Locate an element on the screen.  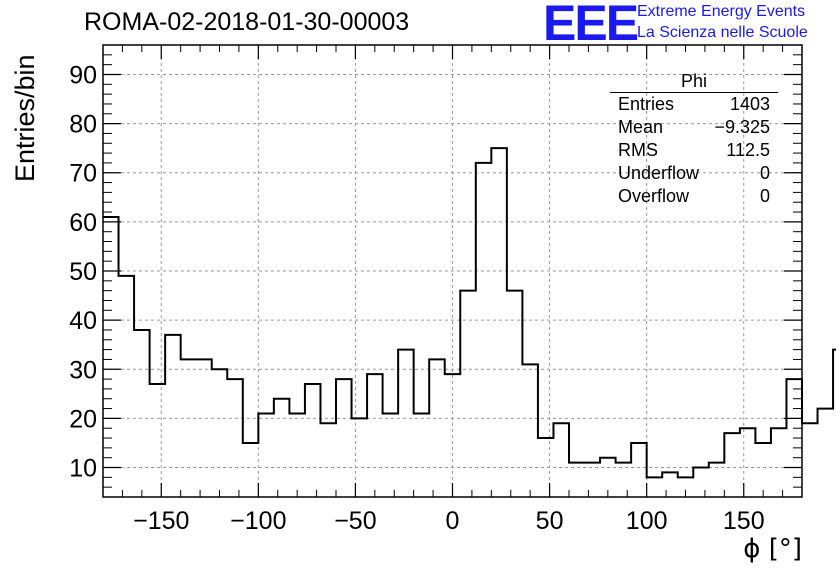
stats-label: Mean is located at coordinates (641, 127).